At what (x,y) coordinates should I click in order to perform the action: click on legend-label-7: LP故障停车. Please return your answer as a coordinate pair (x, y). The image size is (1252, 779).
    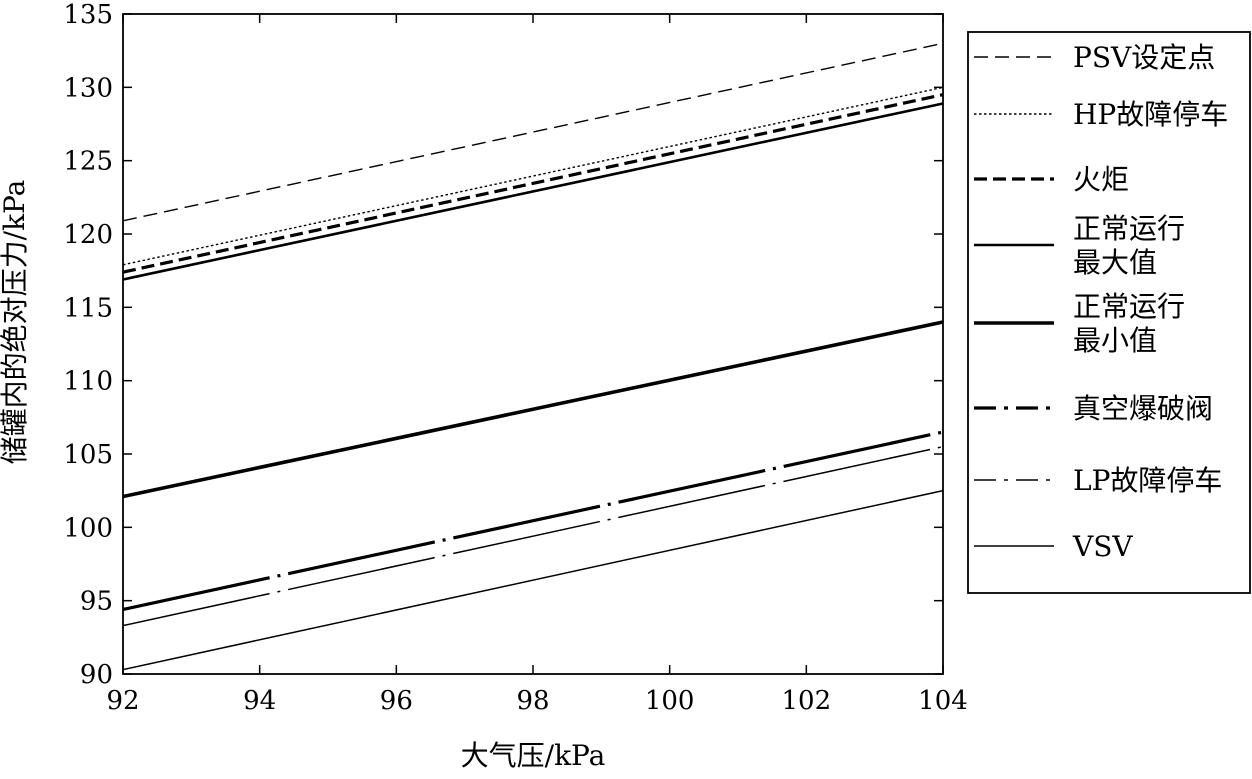
    Looking at the image, I should click on (1147, 480).